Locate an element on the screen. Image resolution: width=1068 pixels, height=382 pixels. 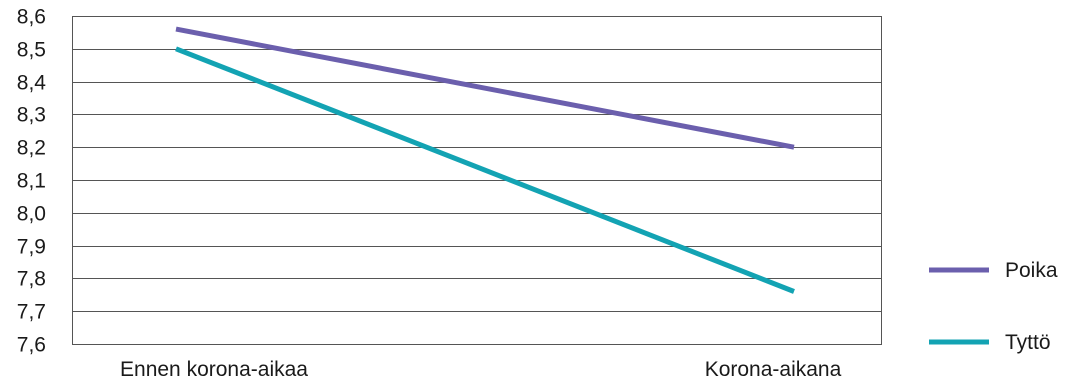
y-tick-label: 8,2 is located at coordinates (31, 148).